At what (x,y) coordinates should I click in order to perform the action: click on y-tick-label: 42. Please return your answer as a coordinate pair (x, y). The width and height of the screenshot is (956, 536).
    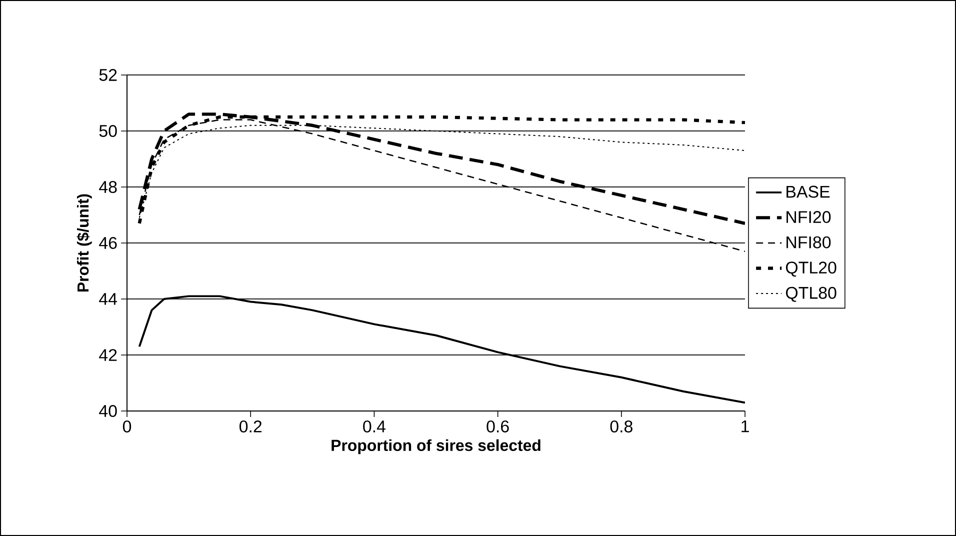
    Looking at the image, I should click on (108, 355).